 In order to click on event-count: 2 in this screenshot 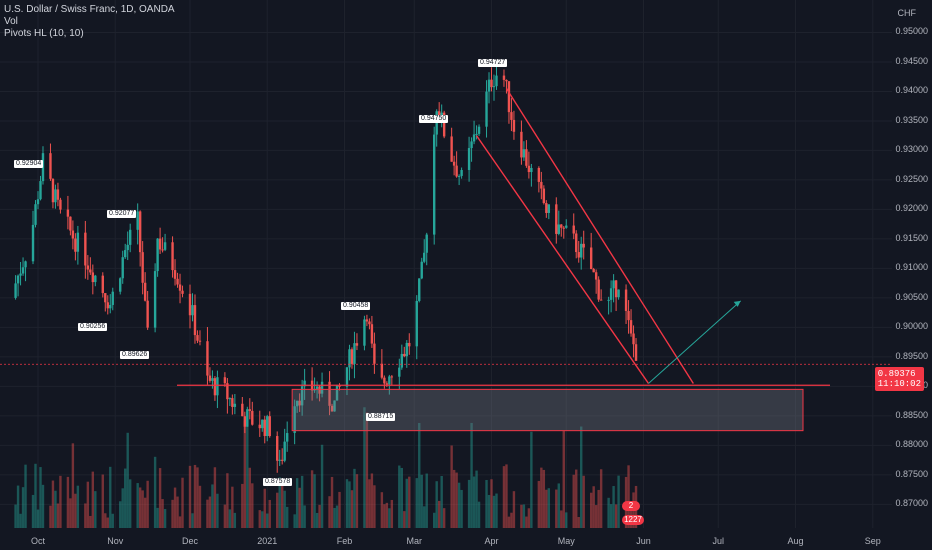, I will do `click(631, 505)`.